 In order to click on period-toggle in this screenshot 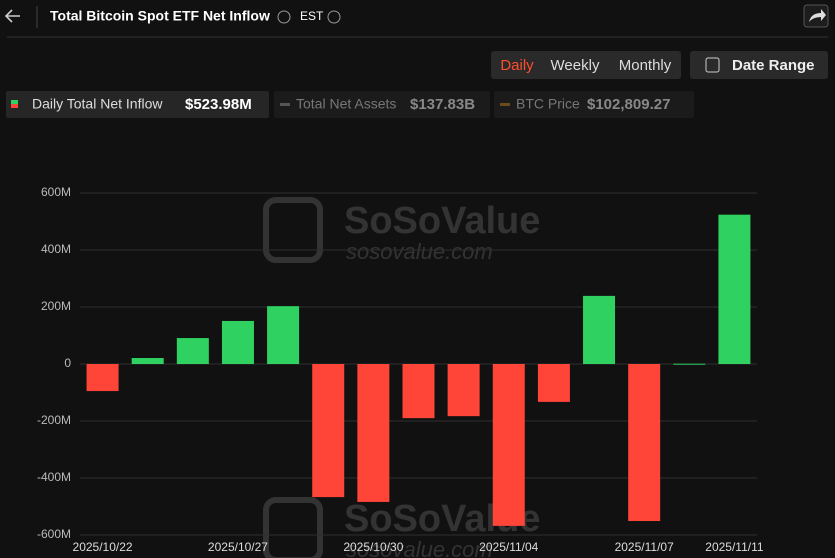, I will do `click(586, 65)`.